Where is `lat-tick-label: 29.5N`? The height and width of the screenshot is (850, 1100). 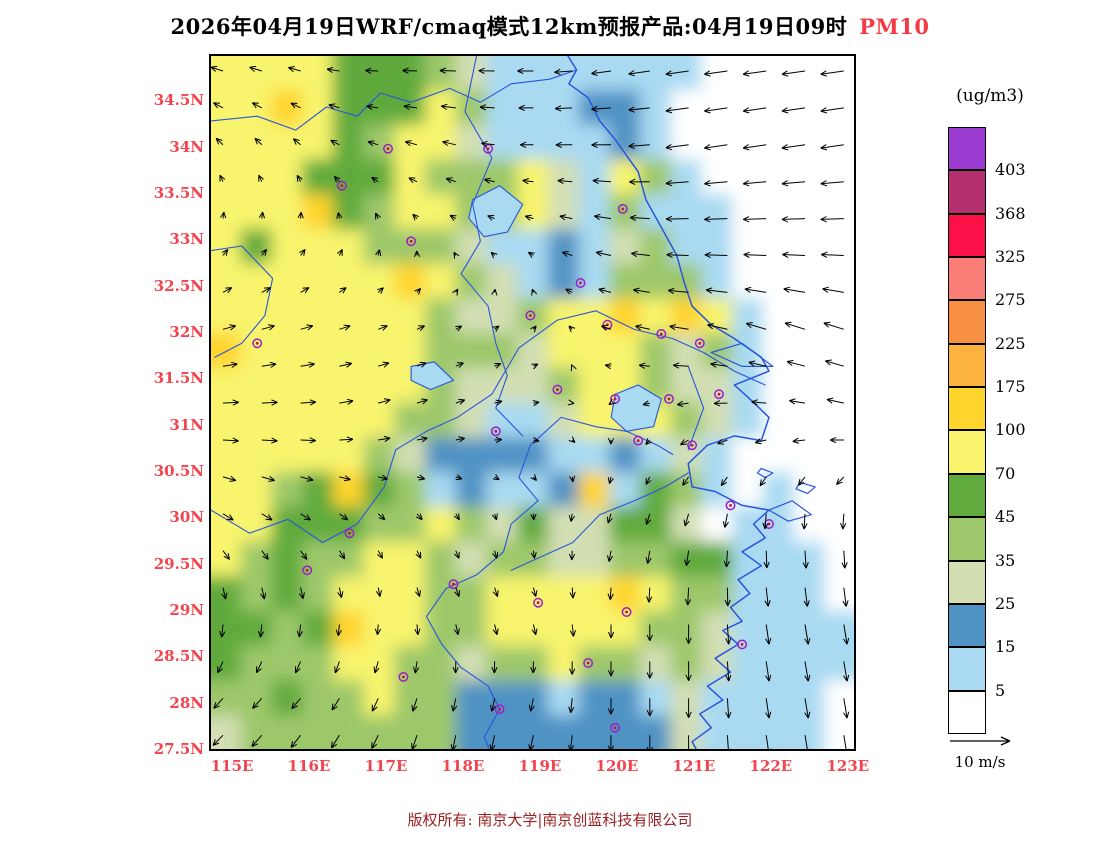 lat-tick-label: 29.5N is located at coordinates (178, 563).